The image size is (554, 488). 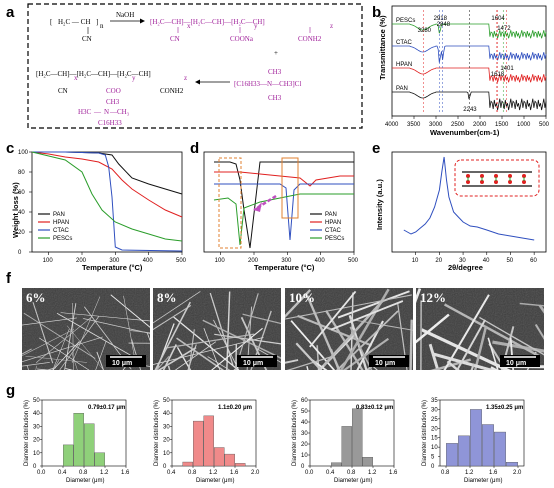 What do you see at coordinates (235, 408) in the screenshot?
I see `histogram-mean-annotation: 1.1±0.20 μm` at bounding box center [235, 408].